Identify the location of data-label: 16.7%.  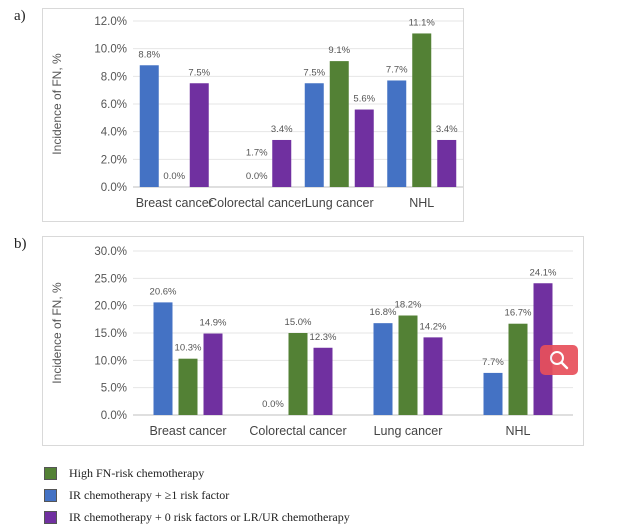
(518, 313).